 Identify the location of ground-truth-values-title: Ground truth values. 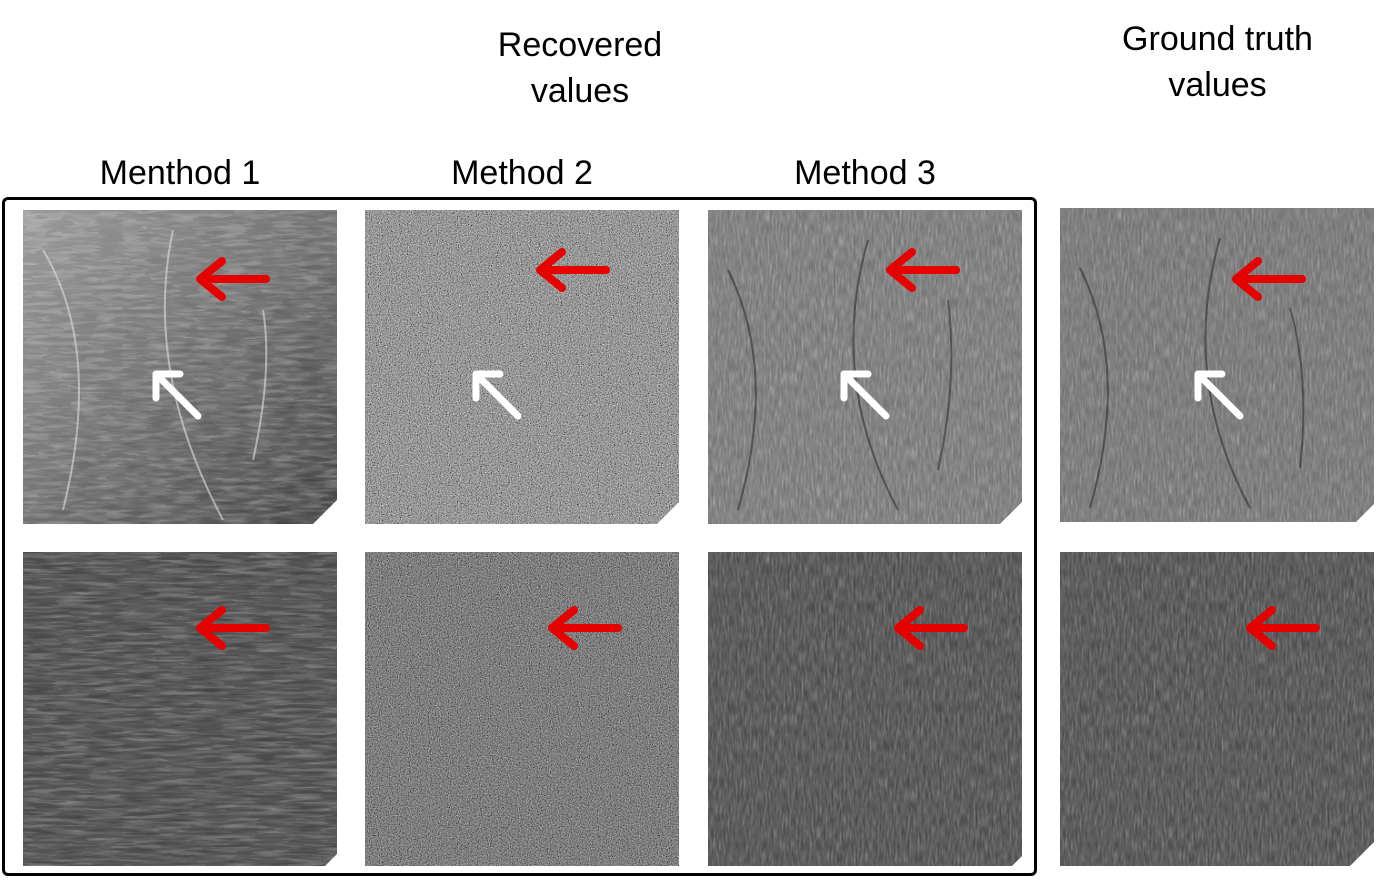
(1217, 62).